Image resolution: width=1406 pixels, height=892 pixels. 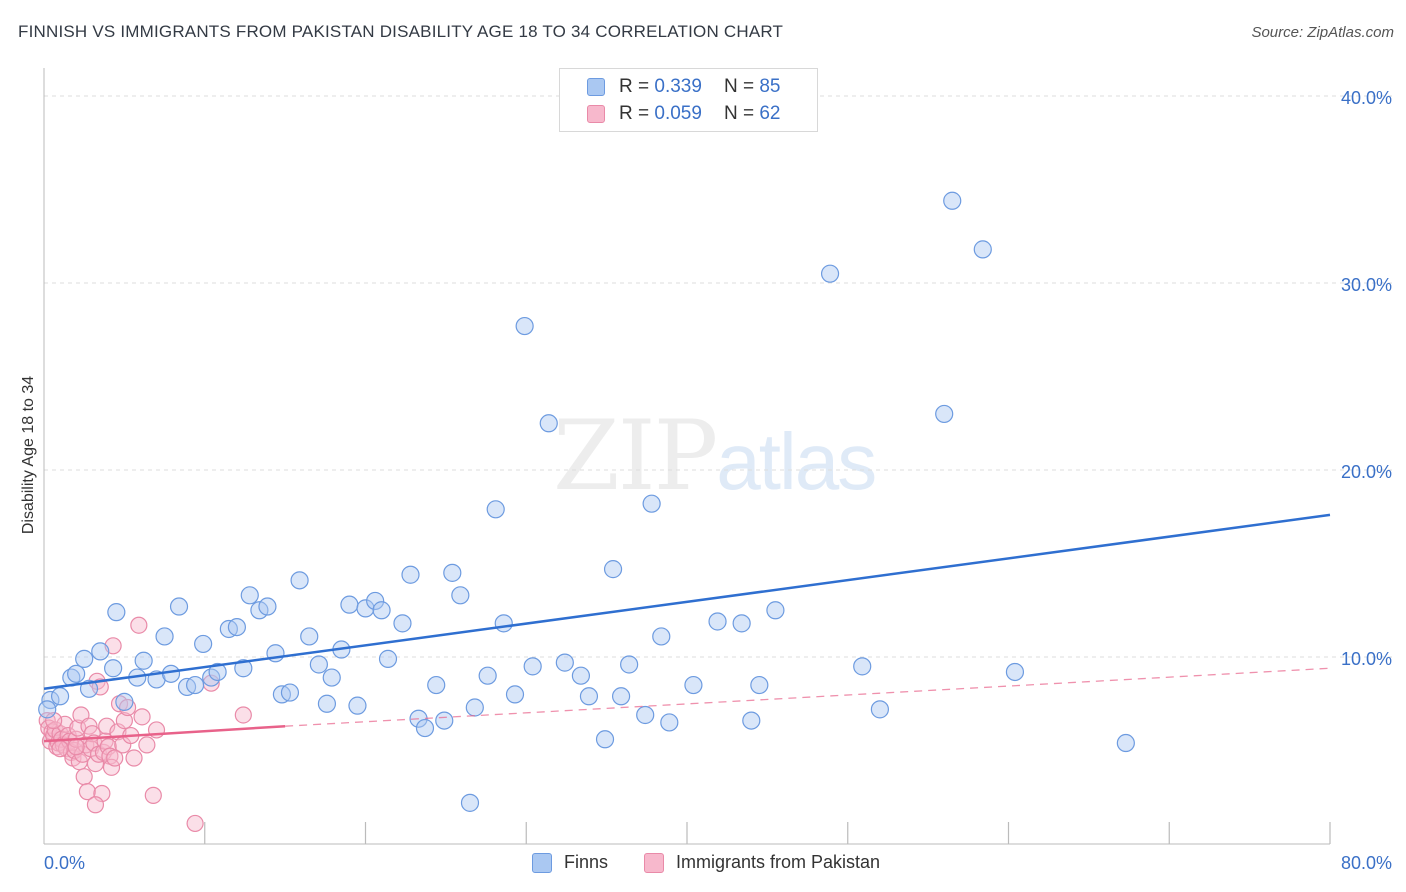 I want to click on n-value: 85, so click(x=770, y=86).